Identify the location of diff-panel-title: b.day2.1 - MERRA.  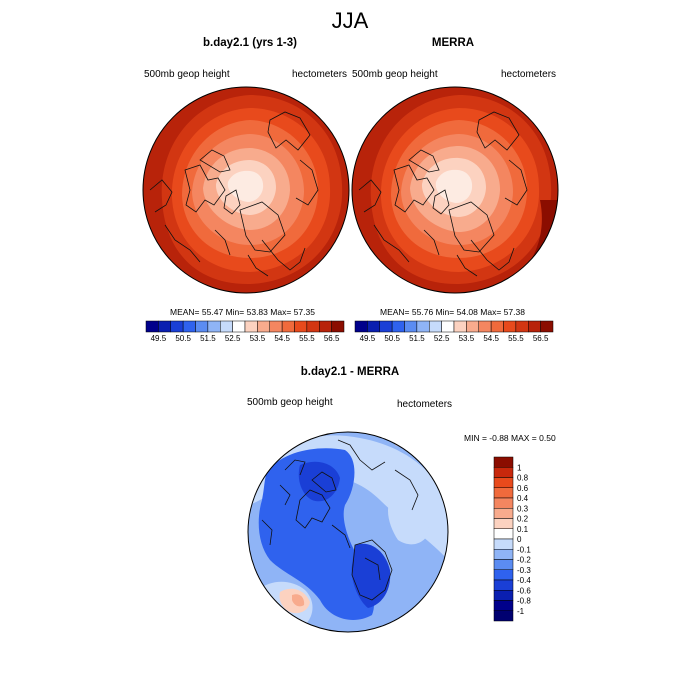
(350, 372).